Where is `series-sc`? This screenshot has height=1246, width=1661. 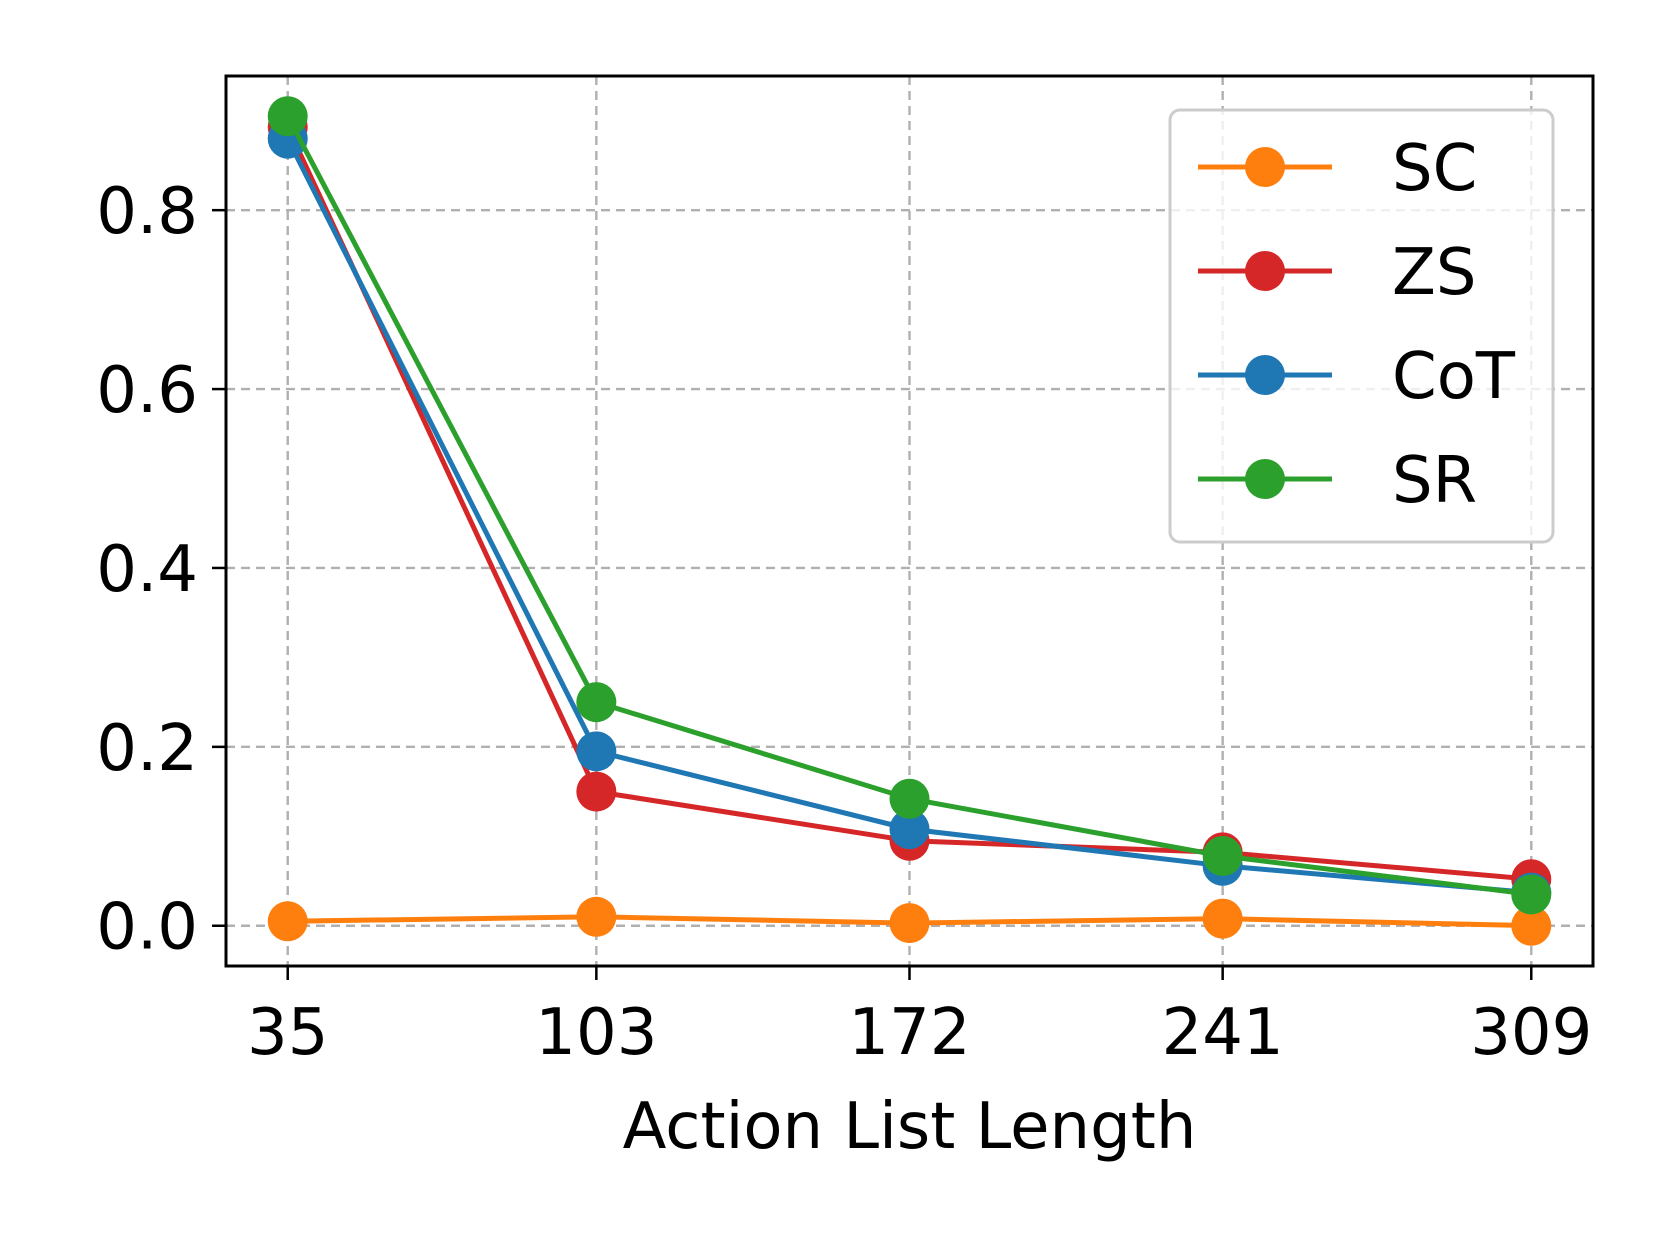
series-sc is located at coordinates (909, 921).